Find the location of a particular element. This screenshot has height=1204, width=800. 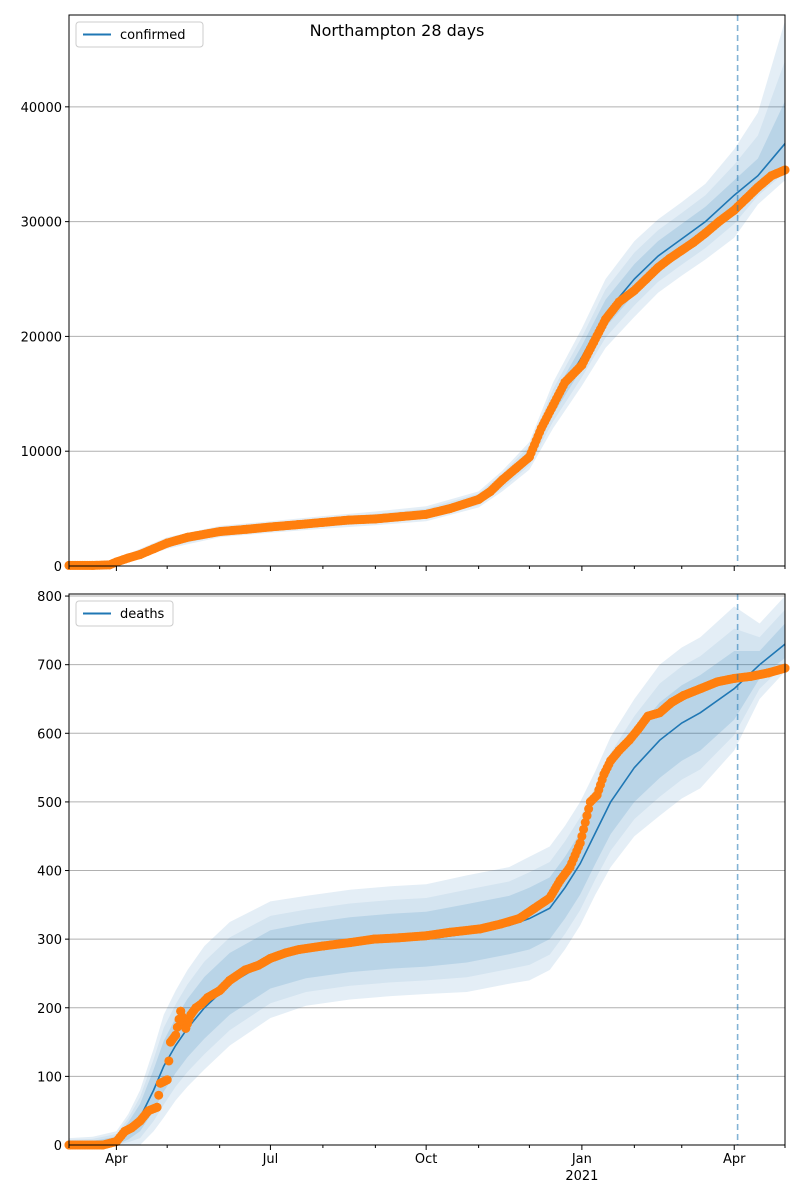

x-tick-year-label: 2021 is located at coordinates (581, 1176).